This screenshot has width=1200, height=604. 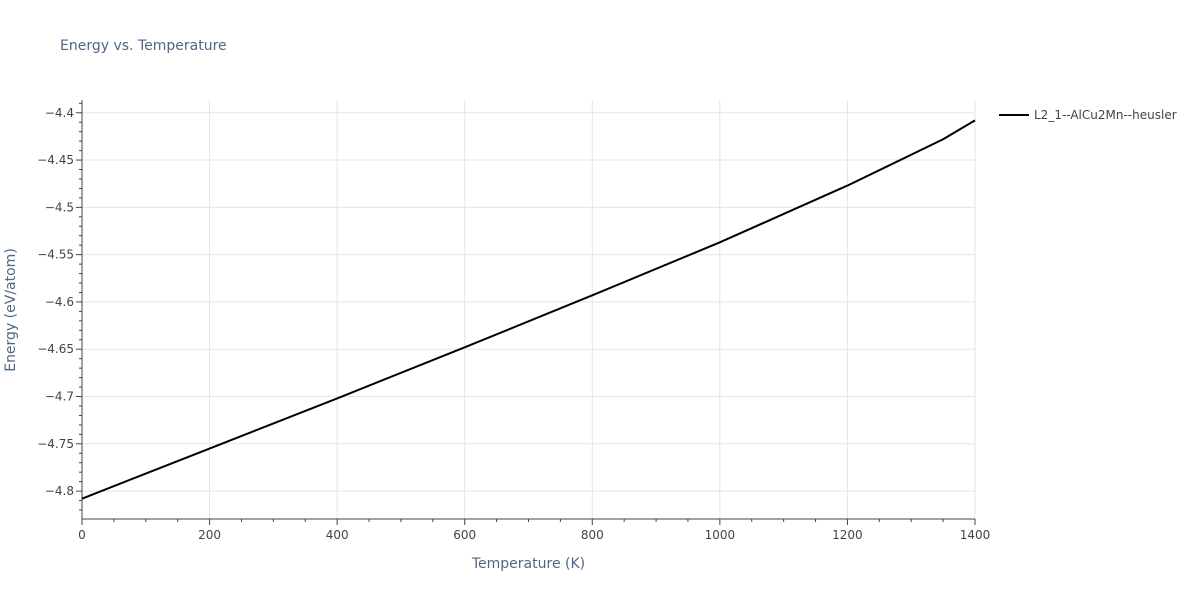 I want to click on x-tick-label: 1000, so click(x=720, y=535).